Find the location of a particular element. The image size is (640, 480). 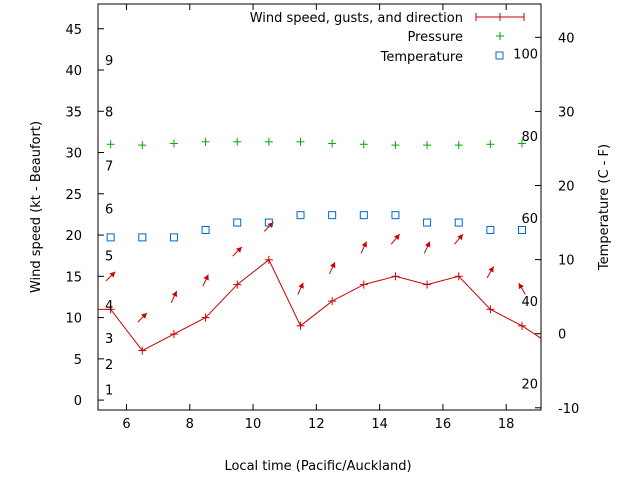

beaufort-label: 6 is located at coordinates (109, 210).